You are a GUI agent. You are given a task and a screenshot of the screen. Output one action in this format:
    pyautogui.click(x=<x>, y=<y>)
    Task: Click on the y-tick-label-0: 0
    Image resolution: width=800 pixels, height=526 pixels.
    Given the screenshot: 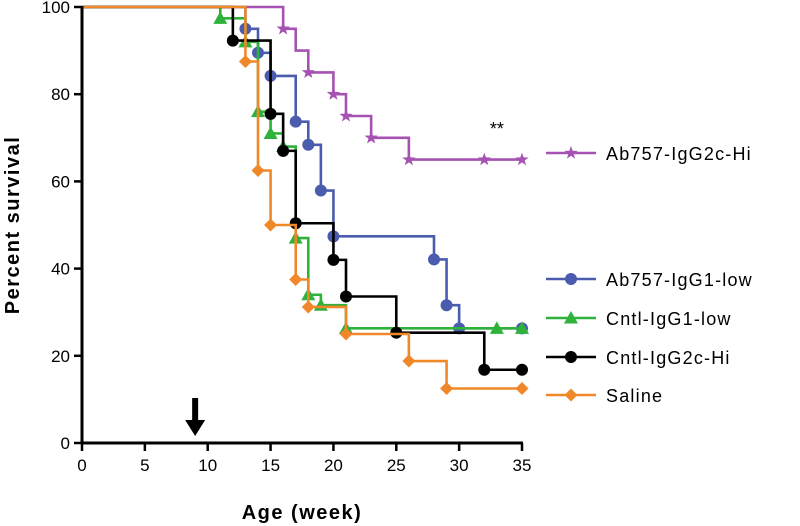 What is the action you would take?
    pyautogui.click(x=65, y=443)
    